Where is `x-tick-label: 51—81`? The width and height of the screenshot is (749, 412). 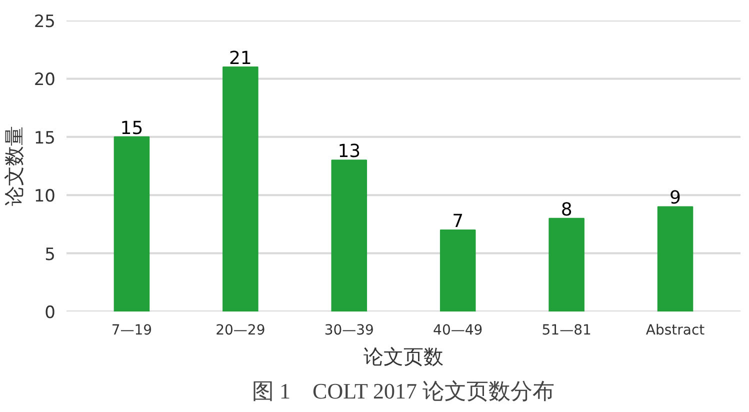
x-tick-label: 51—81 is located at coordinates (567, 330).